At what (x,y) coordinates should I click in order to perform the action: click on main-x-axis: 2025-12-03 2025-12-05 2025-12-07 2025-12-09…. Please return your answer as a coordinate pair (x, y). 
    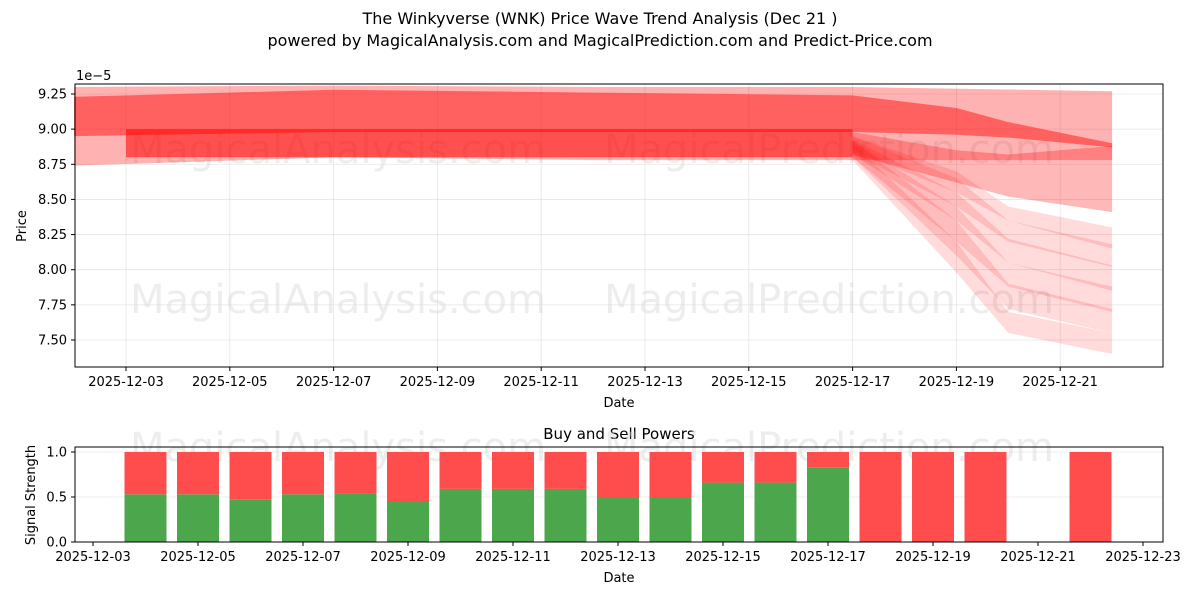
    Looking at the image, I should click on (593, 378).